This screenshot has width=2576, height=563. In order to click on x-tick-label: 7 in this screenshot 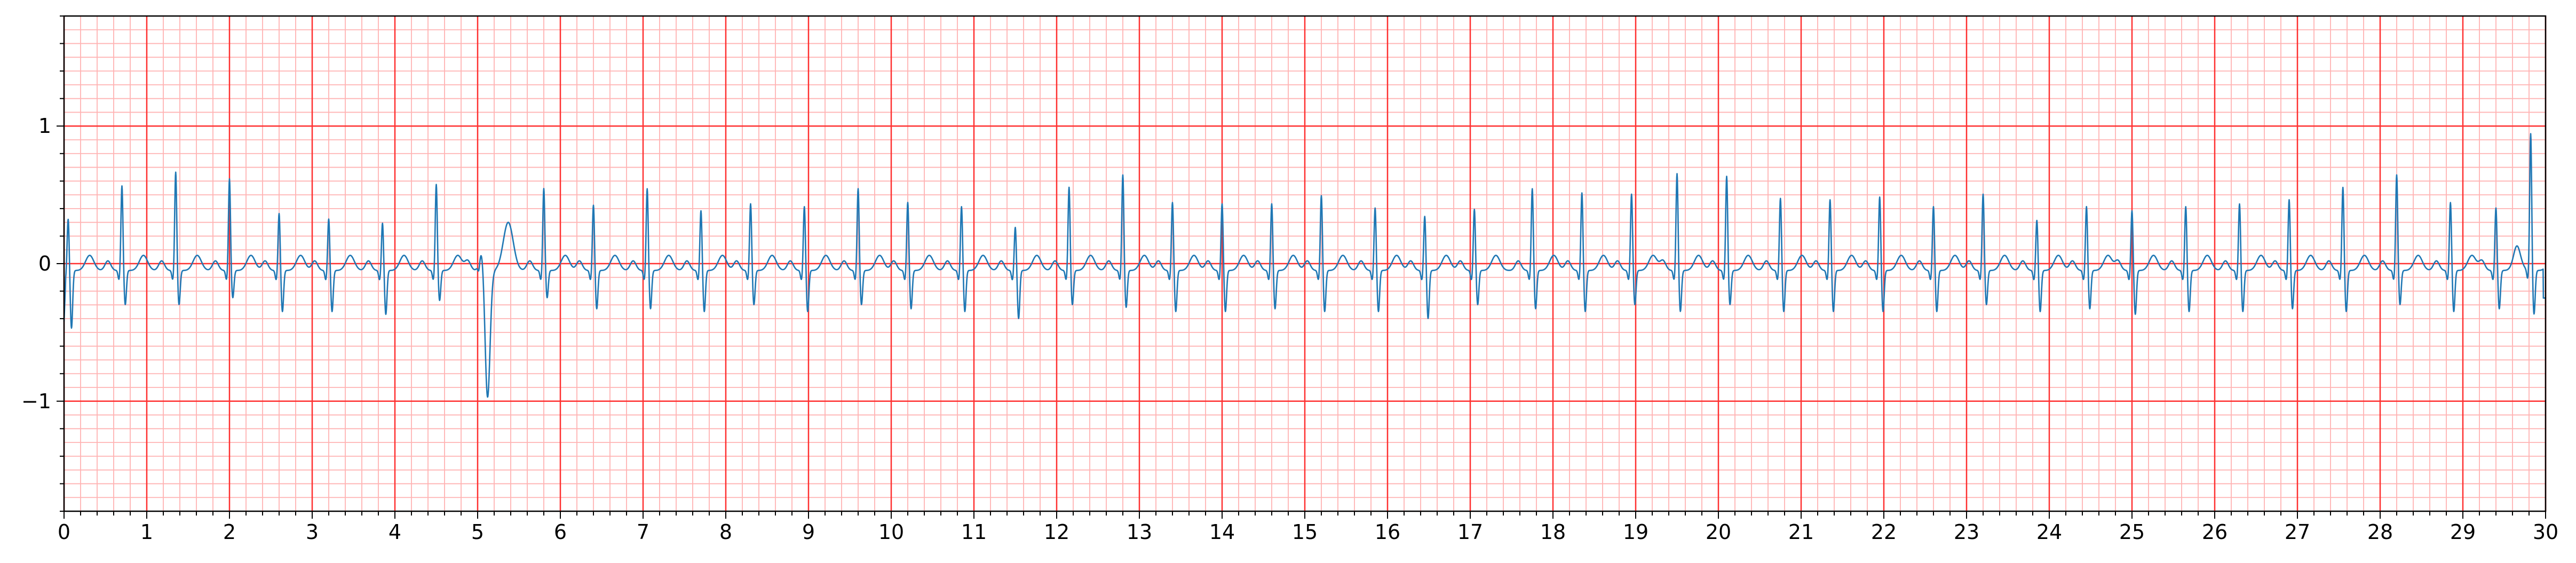, I will do `click(643, 532)`.